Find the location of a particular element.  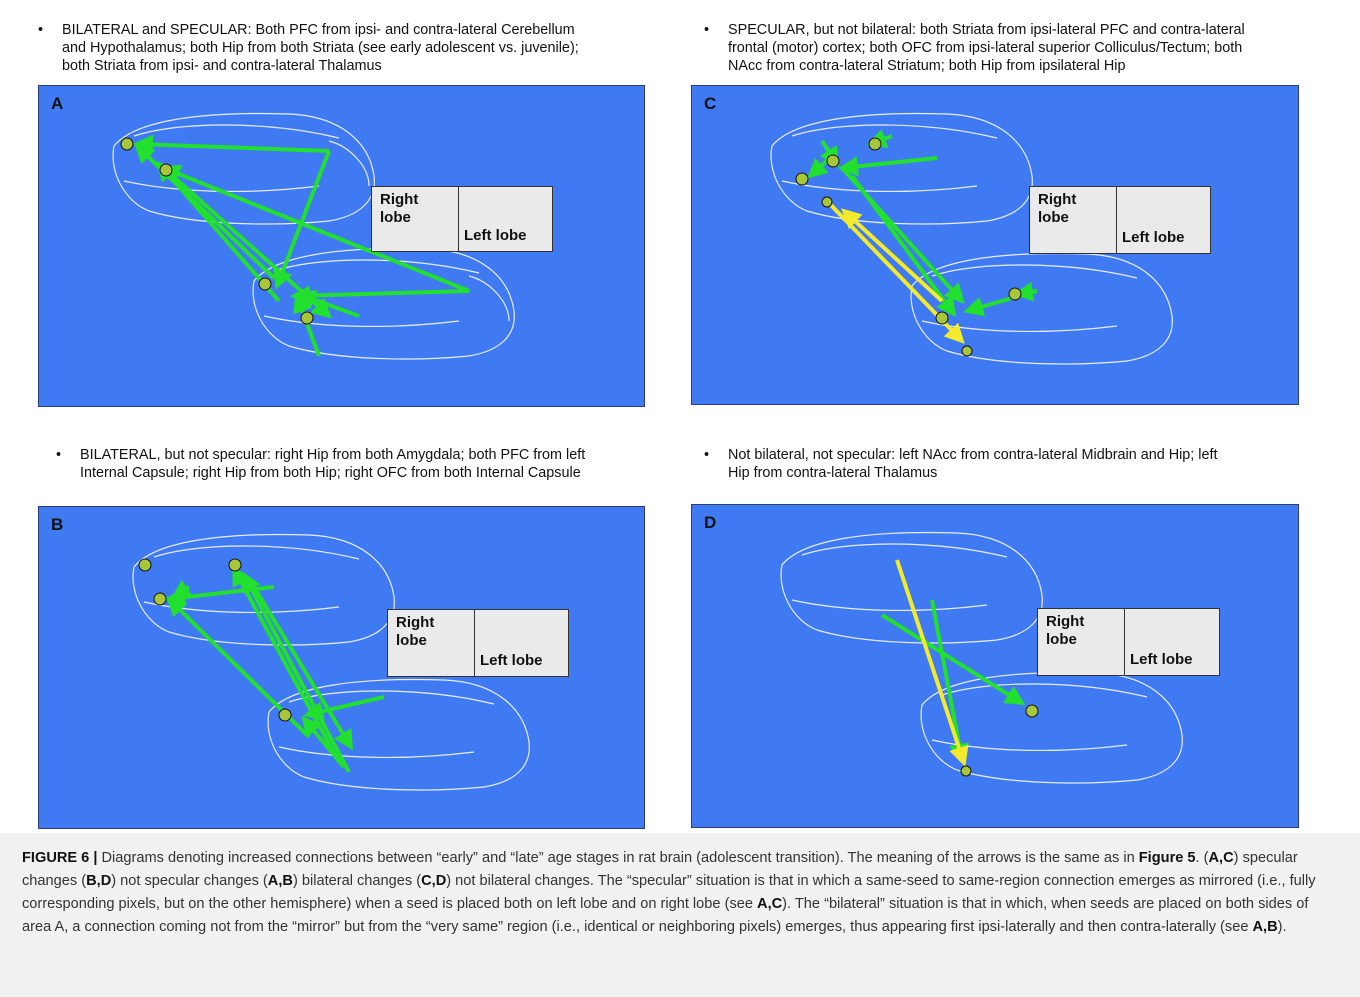

panel-d-diagram is located at coordinates (981, 657).